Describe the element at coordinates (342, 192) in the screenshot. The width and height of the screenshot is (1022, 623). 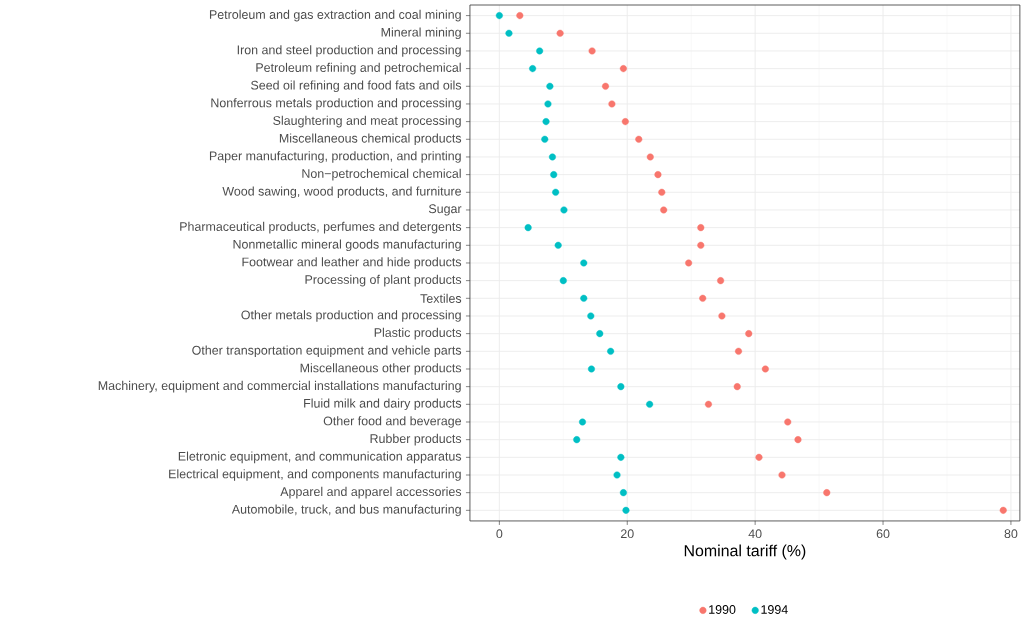
I see `y-tick-label: Wood sawing, wood products, and furniture` at that location.